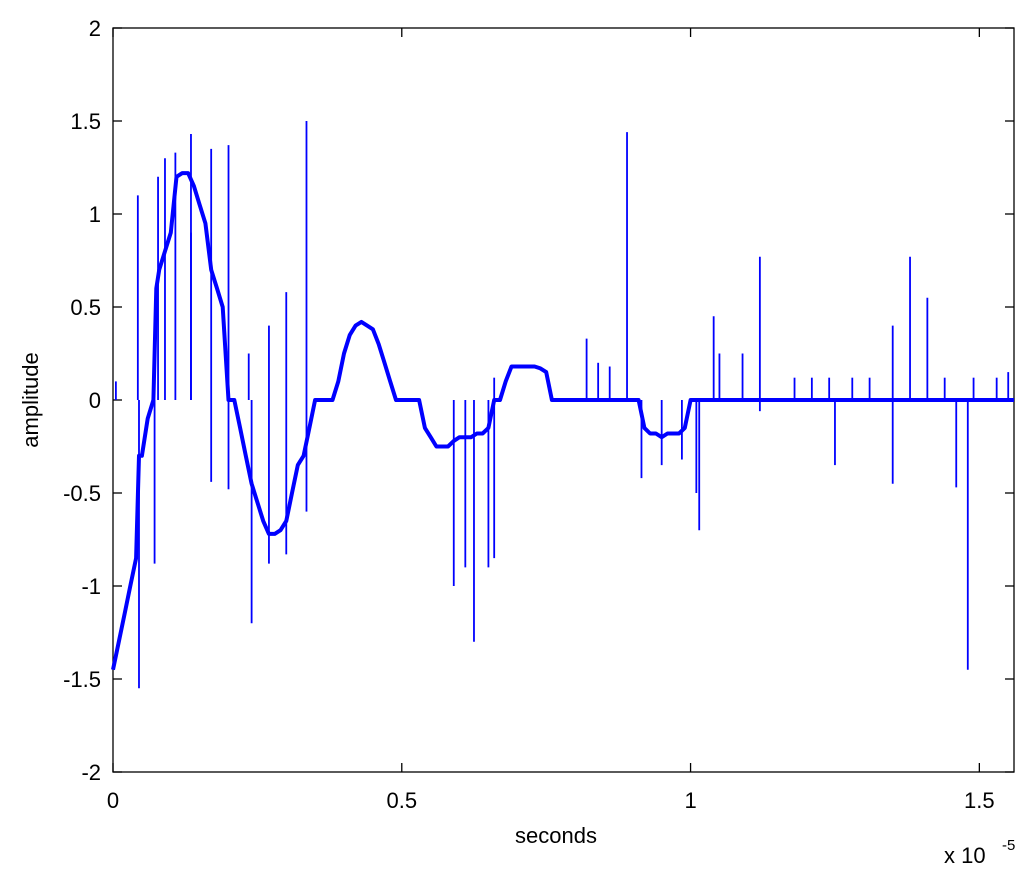  I want to click on x-axis-label: seconds, so click(556, 835).